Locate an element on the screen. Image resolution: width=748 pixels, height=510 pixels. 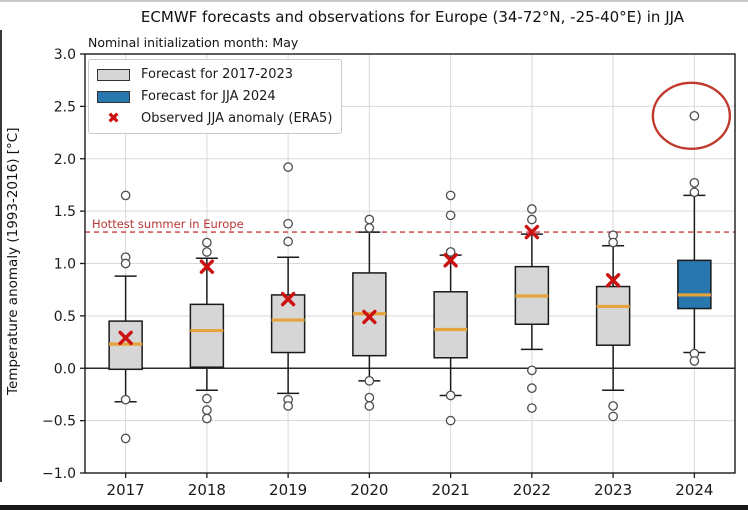
red-x-marker-icon: ✖ is located at coordinates (113, 117).